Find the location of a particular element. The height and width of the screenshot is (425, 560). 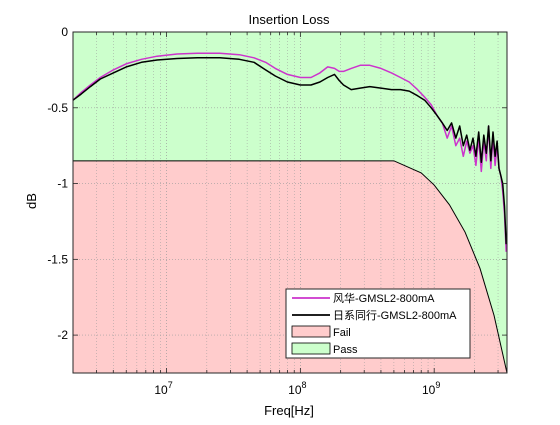

y-axis-label: dB is located at coordinates (31, 201).